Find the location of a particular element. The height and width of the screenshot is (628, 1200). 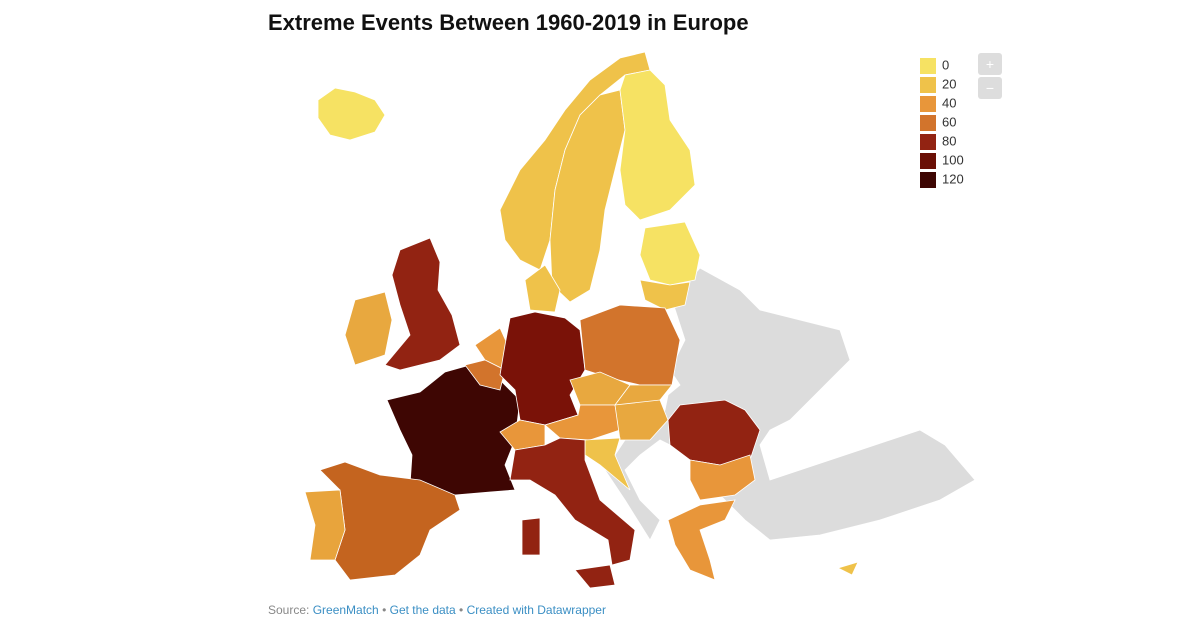

legend-label: 0 is located at coordinates (945, 64).